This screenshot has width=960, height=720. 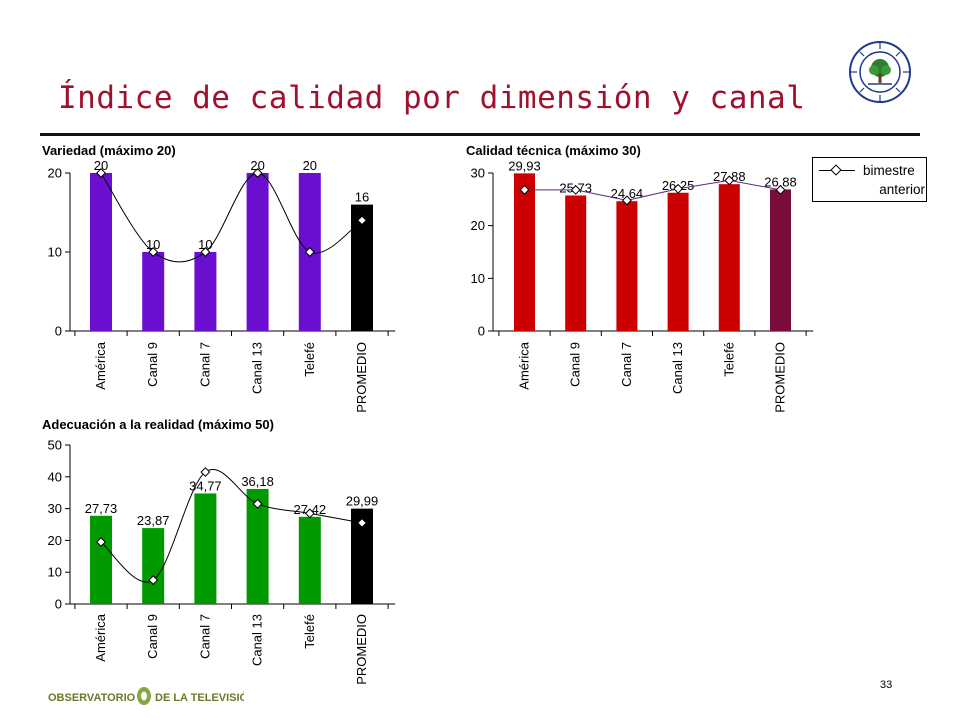 What do you see at coordinates (894, 180) in the screenshot?
I see `legend-label: bimestre anterior` at bounding box center [894, 180].